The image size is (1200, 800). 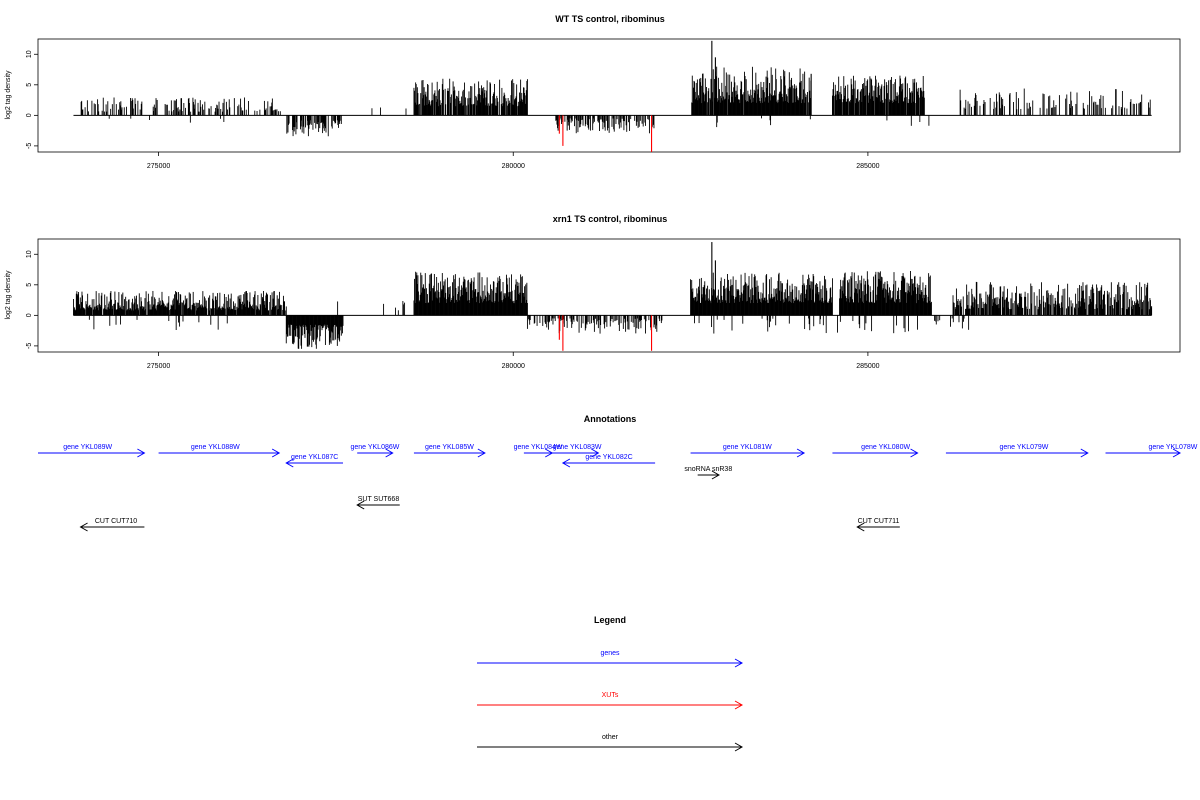 What do you see at coordinates (885, 447) in the screenshot?
I see `feature-label: gene YKL080W` at bounding box center [885, 447].